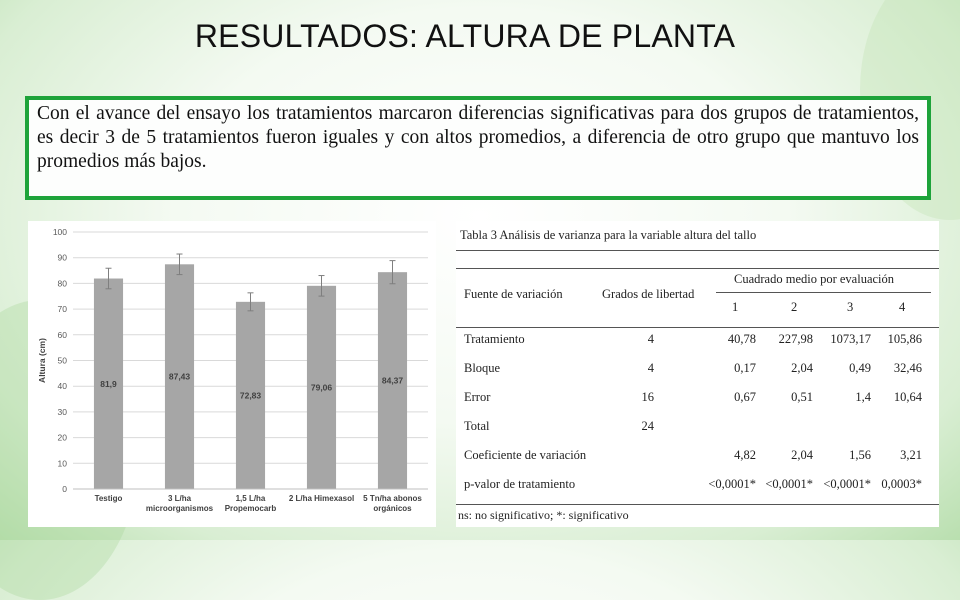 This screenshot has height=600, width=960. I want to click on table-row-label: Total, so click(477, 426).